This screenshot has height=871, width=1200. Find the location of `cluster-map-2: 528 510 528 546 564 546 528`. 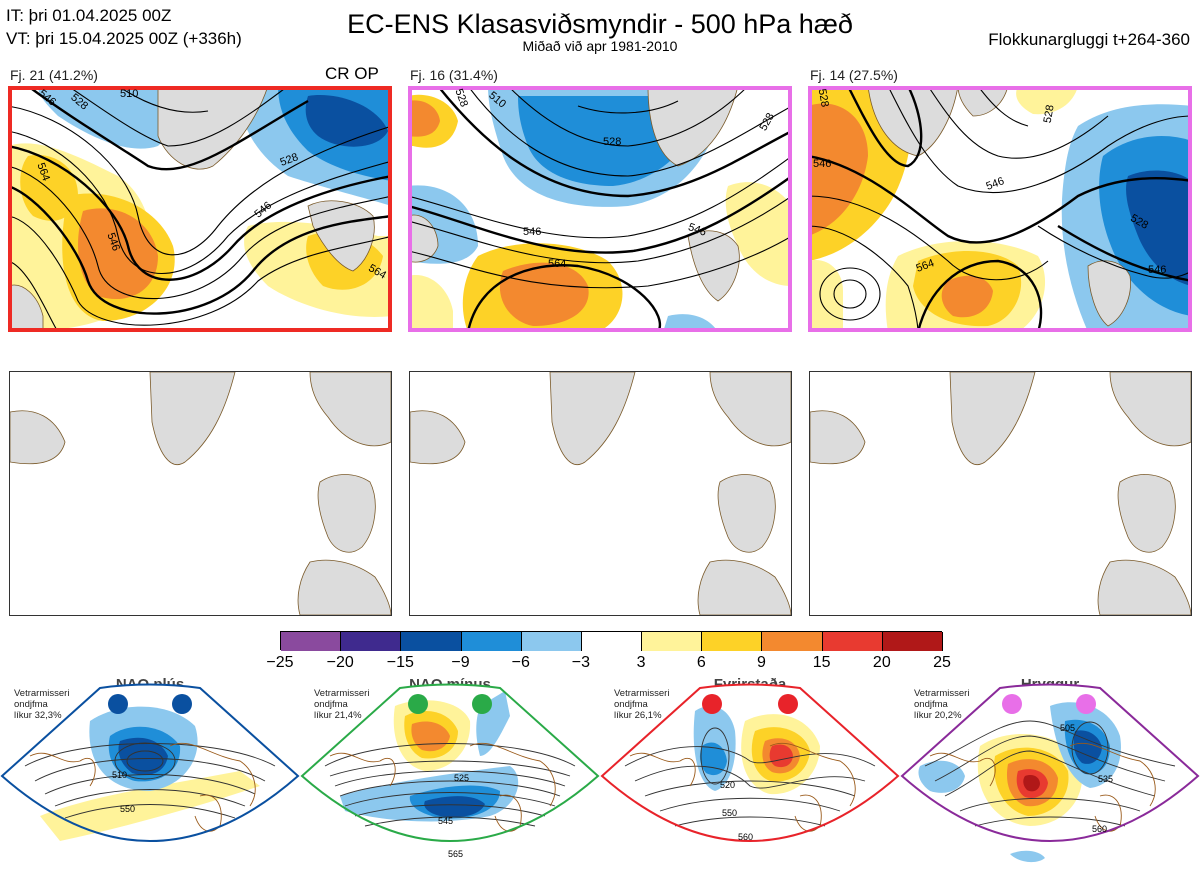

cluster-map-2: 528 510 528 546 564 546 528 is located at coordinates (600, 209).